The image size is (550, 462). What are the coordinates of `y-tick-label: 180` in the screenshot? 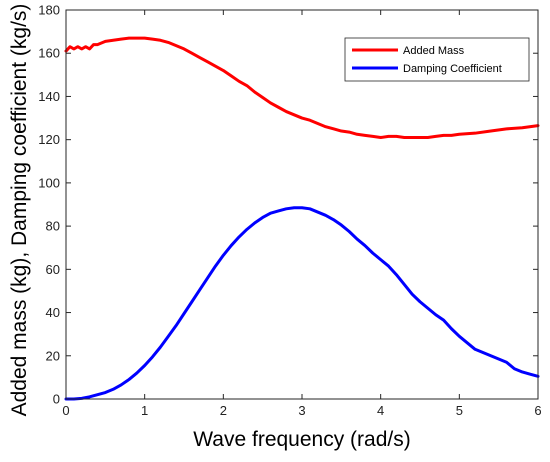 It's located at (49, 10).